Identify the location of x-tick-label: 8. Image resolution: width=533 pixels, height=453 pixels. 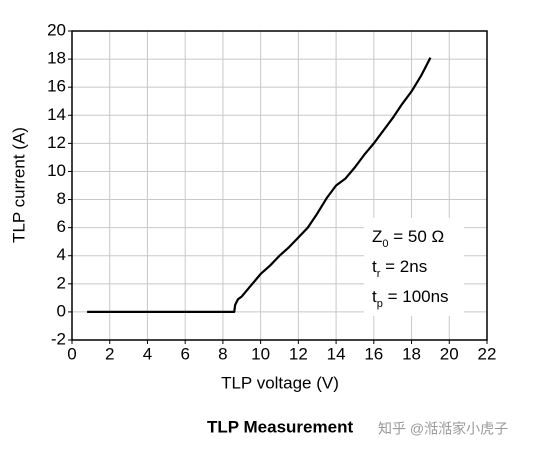
(222, 353).